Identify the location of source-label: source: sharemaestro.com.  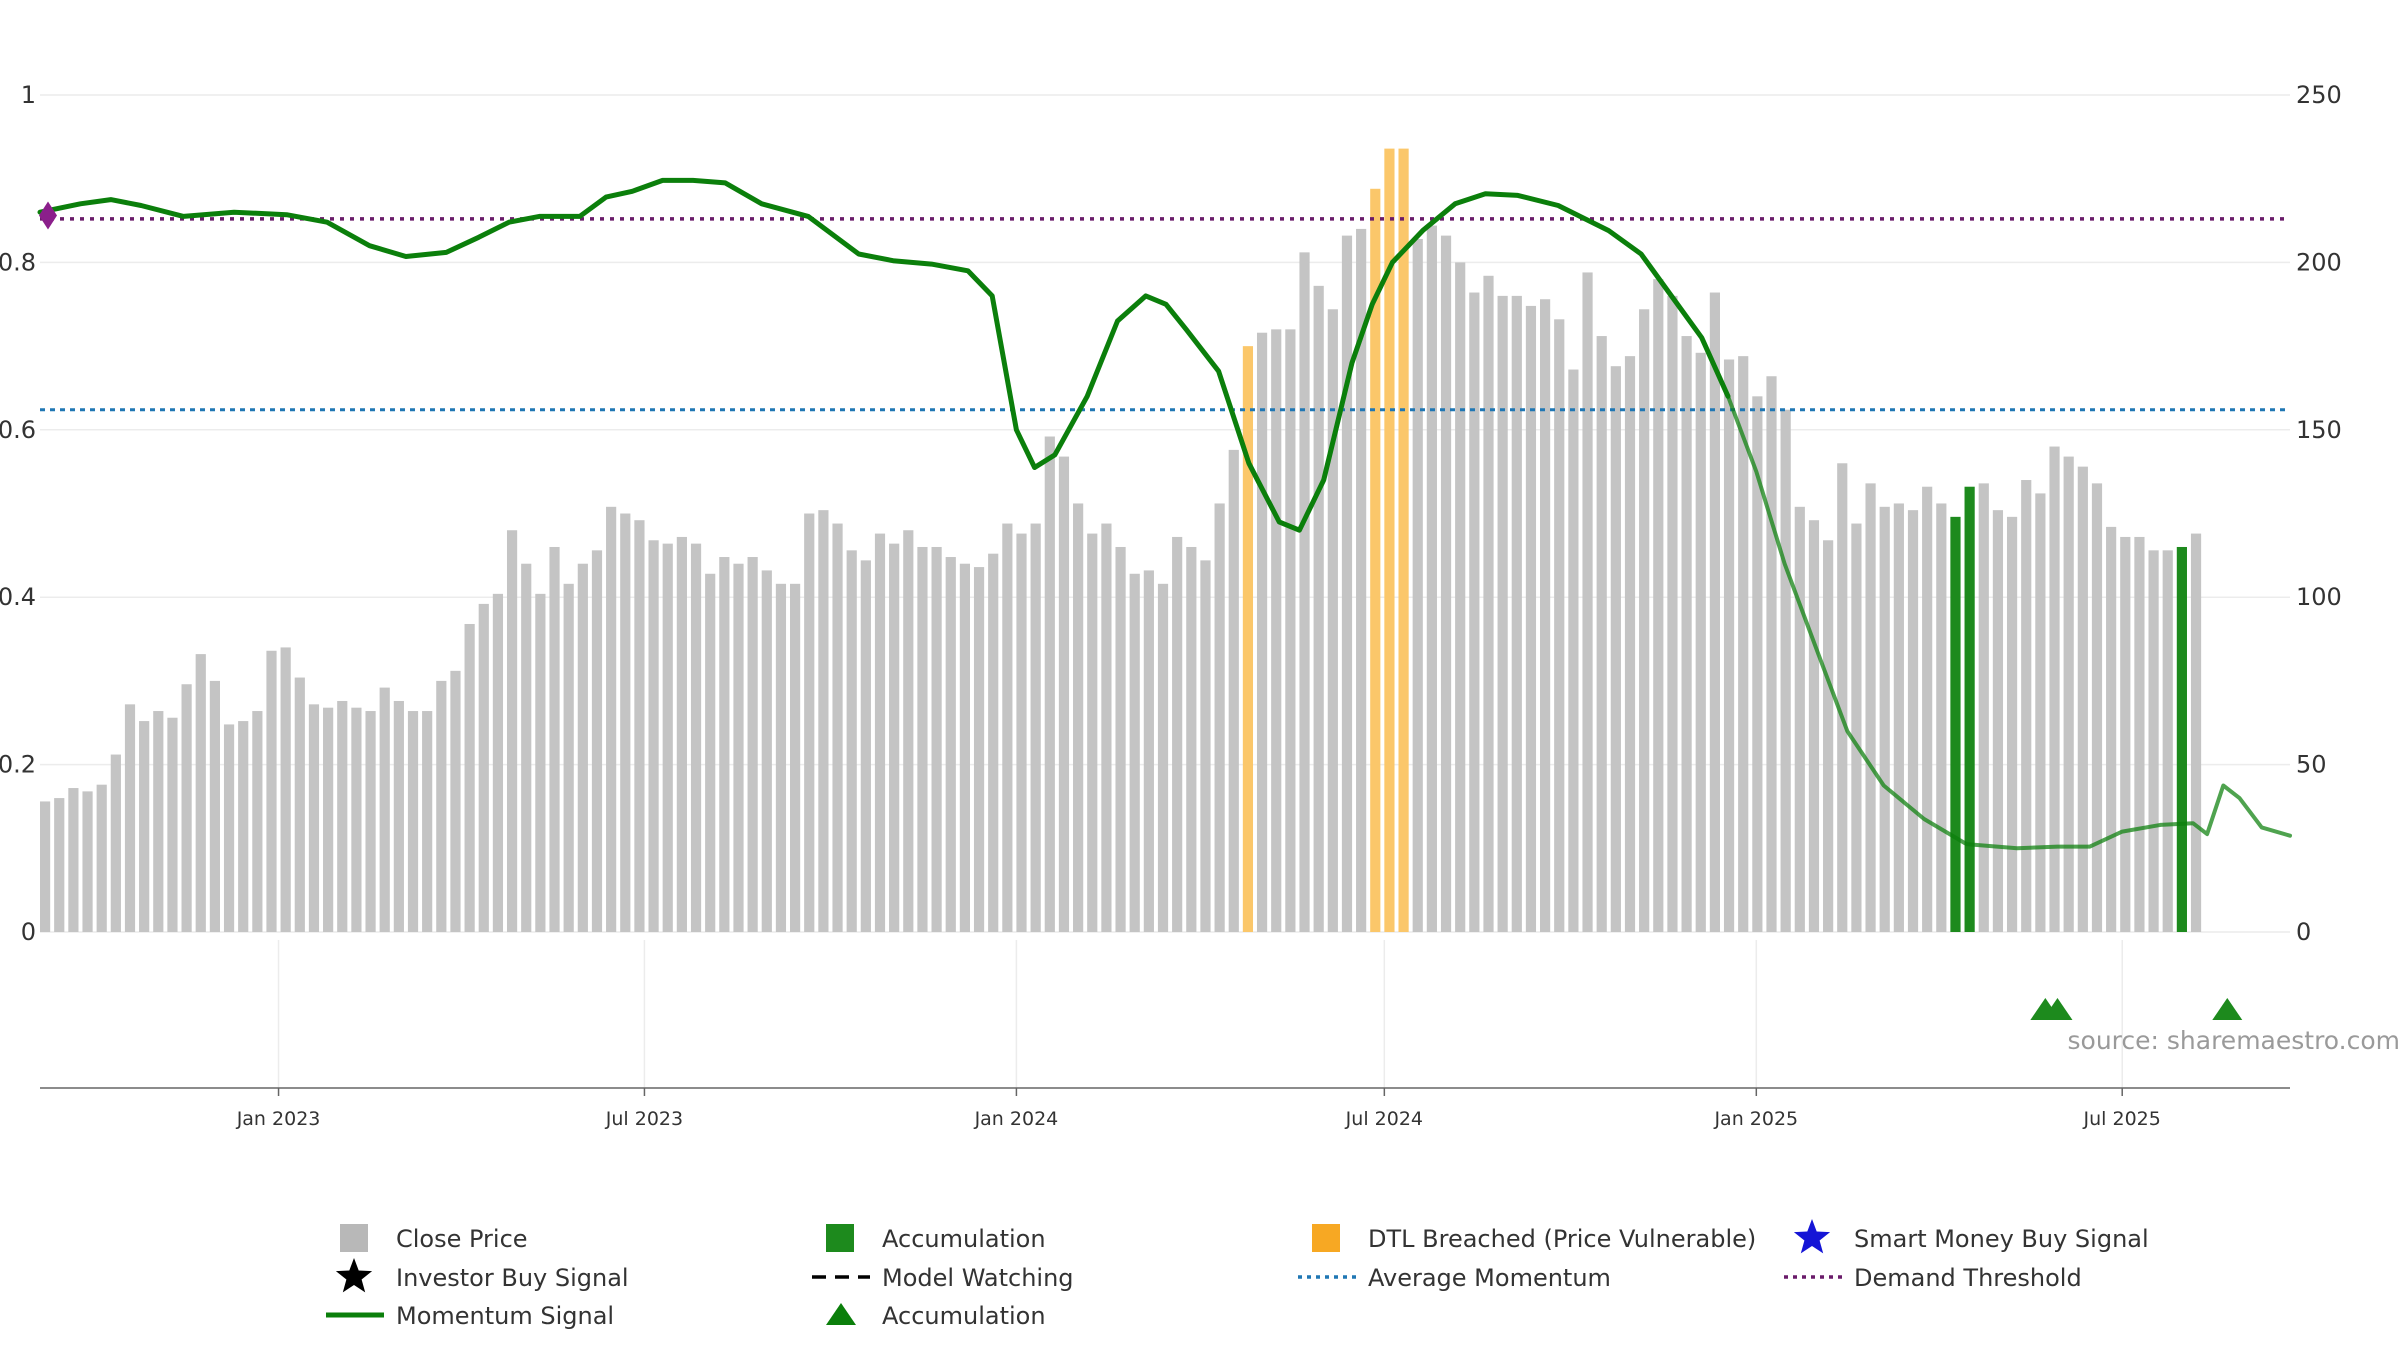
(2234, 1040).